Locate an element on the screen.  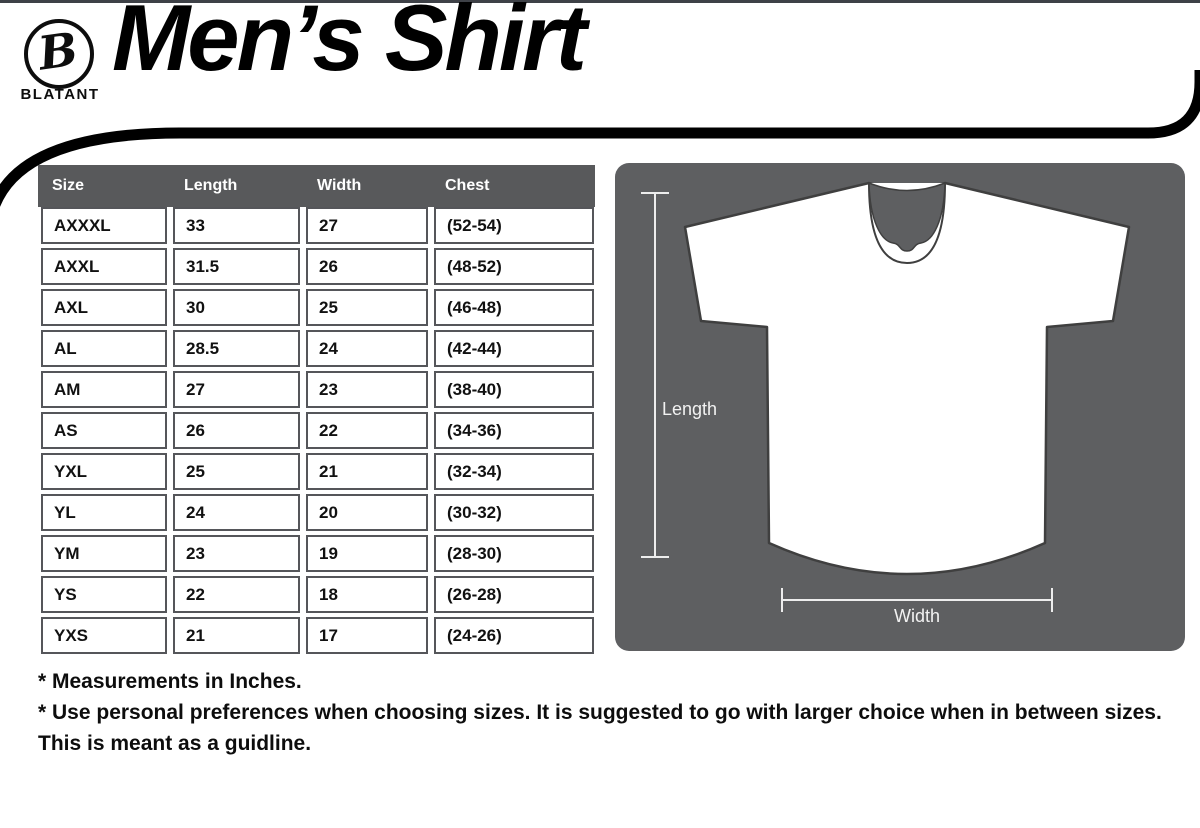
table-cell: AS is located at coordinates (104, 430).